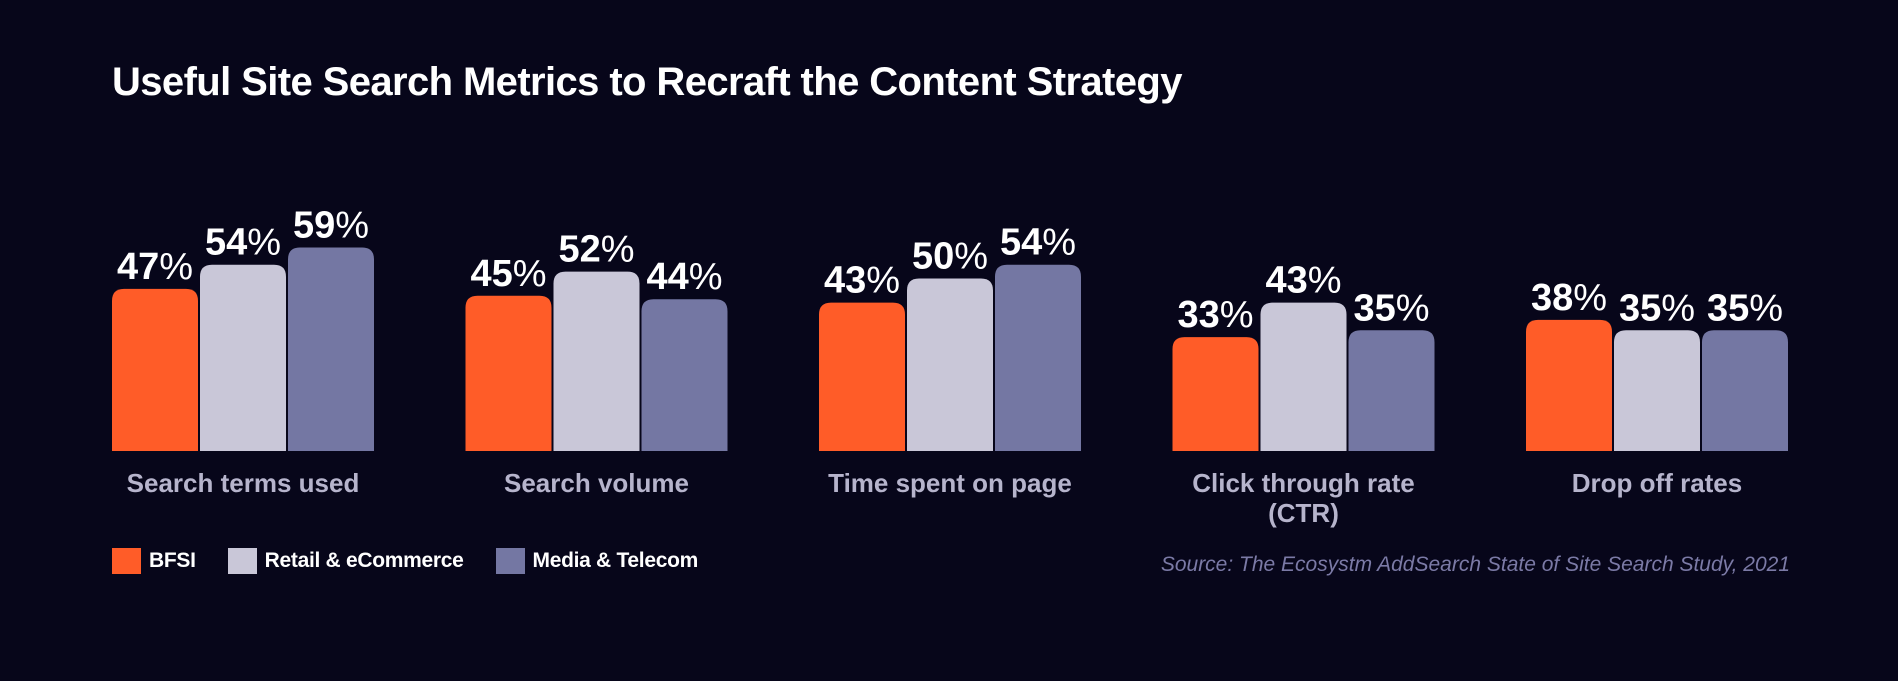 The height and width of the screenshot is (681, 1898). What do you see at coordinates (596, 483) in the screenshot?
I see `category-label-1: Search volume` at bounding box center [596, 483].